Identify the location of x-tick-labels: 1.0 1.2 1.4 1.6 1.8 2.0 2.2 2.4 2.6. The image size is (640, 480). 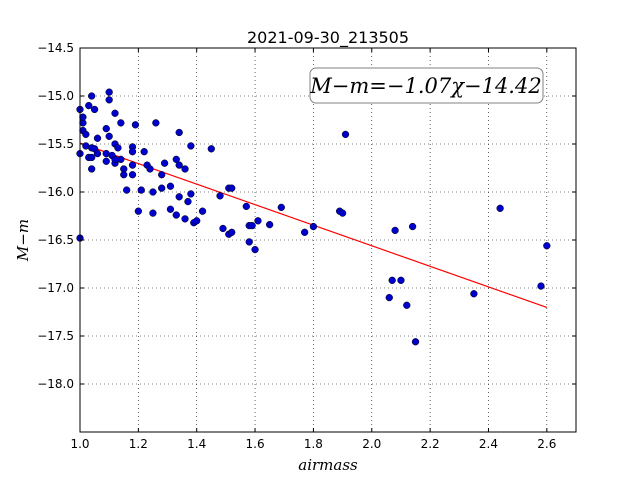
(313, 444).